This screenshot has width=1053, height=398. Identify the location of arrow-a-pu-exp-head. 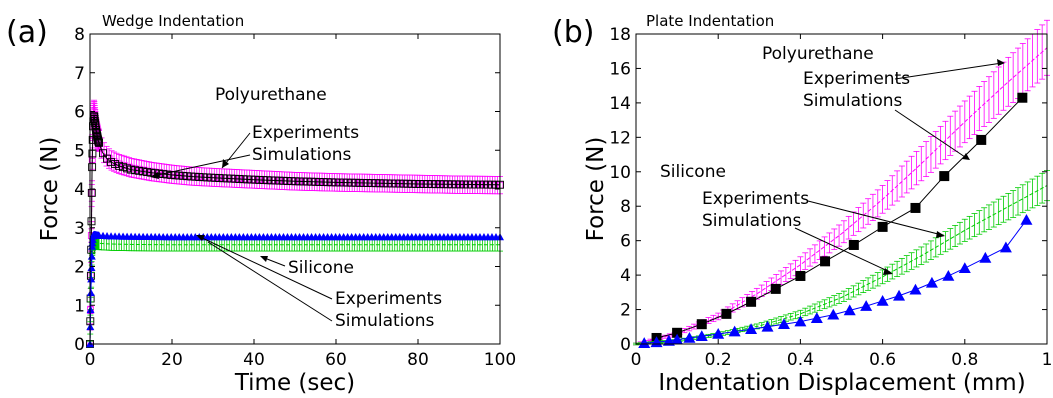
(225, 163).